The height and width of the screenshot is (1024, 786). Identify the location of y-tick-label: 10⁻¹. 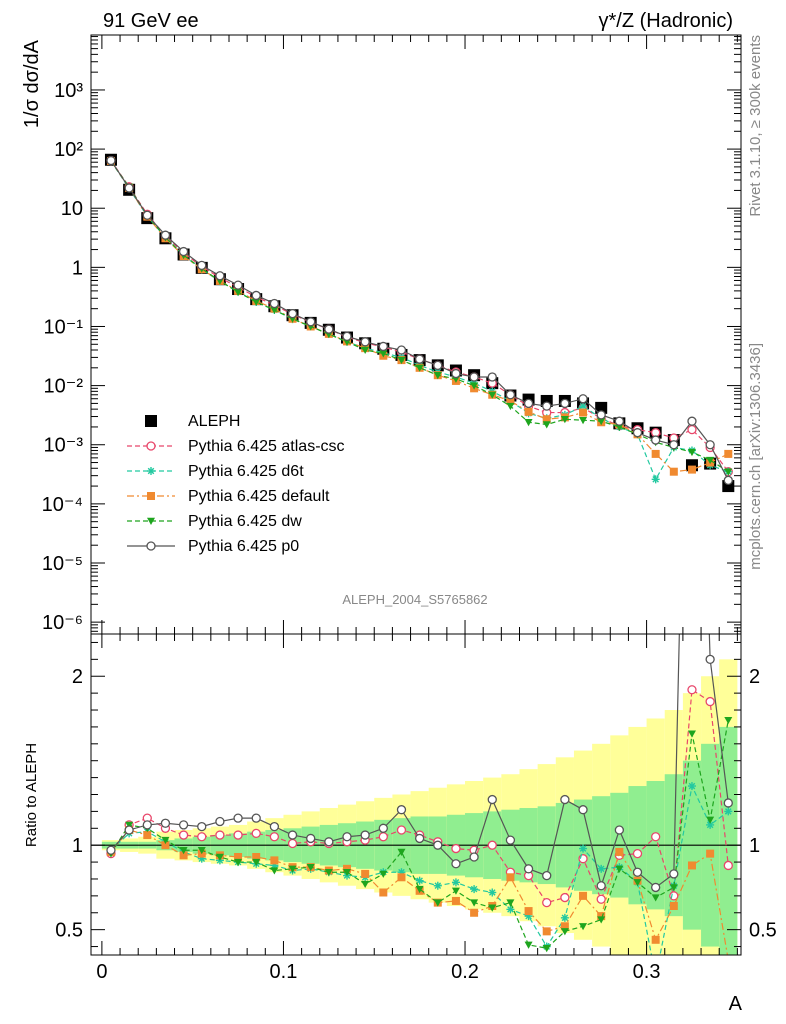
(64, 327).